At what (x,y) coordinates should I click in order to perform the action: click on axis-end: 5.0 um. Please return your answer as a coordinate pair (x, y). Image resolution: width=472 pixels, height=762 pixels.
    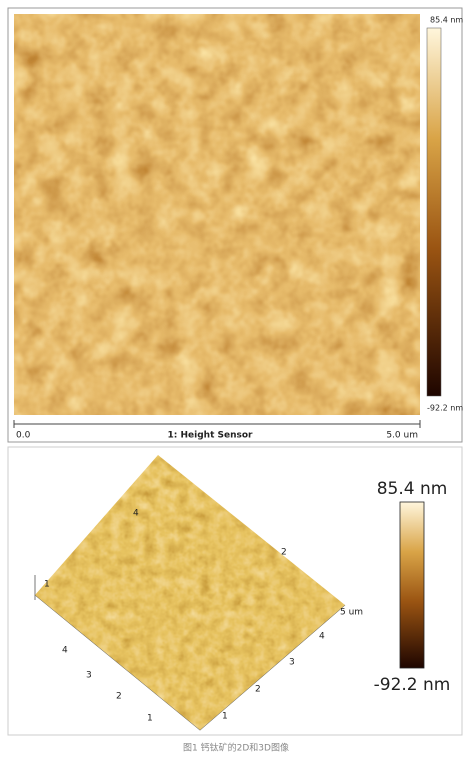
    Looking at the image, I should click on (402, 436).